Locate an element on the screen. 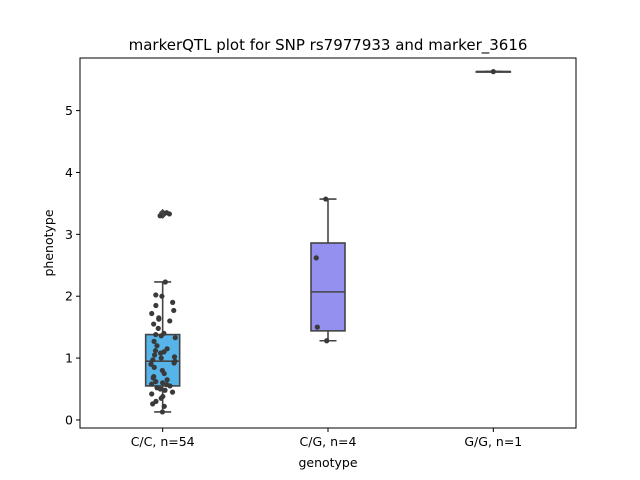 Image resolution: width=640 pixels, height=480 pixels. x-tick-label: G/G, n=1 is located at coordinates (493, 441).